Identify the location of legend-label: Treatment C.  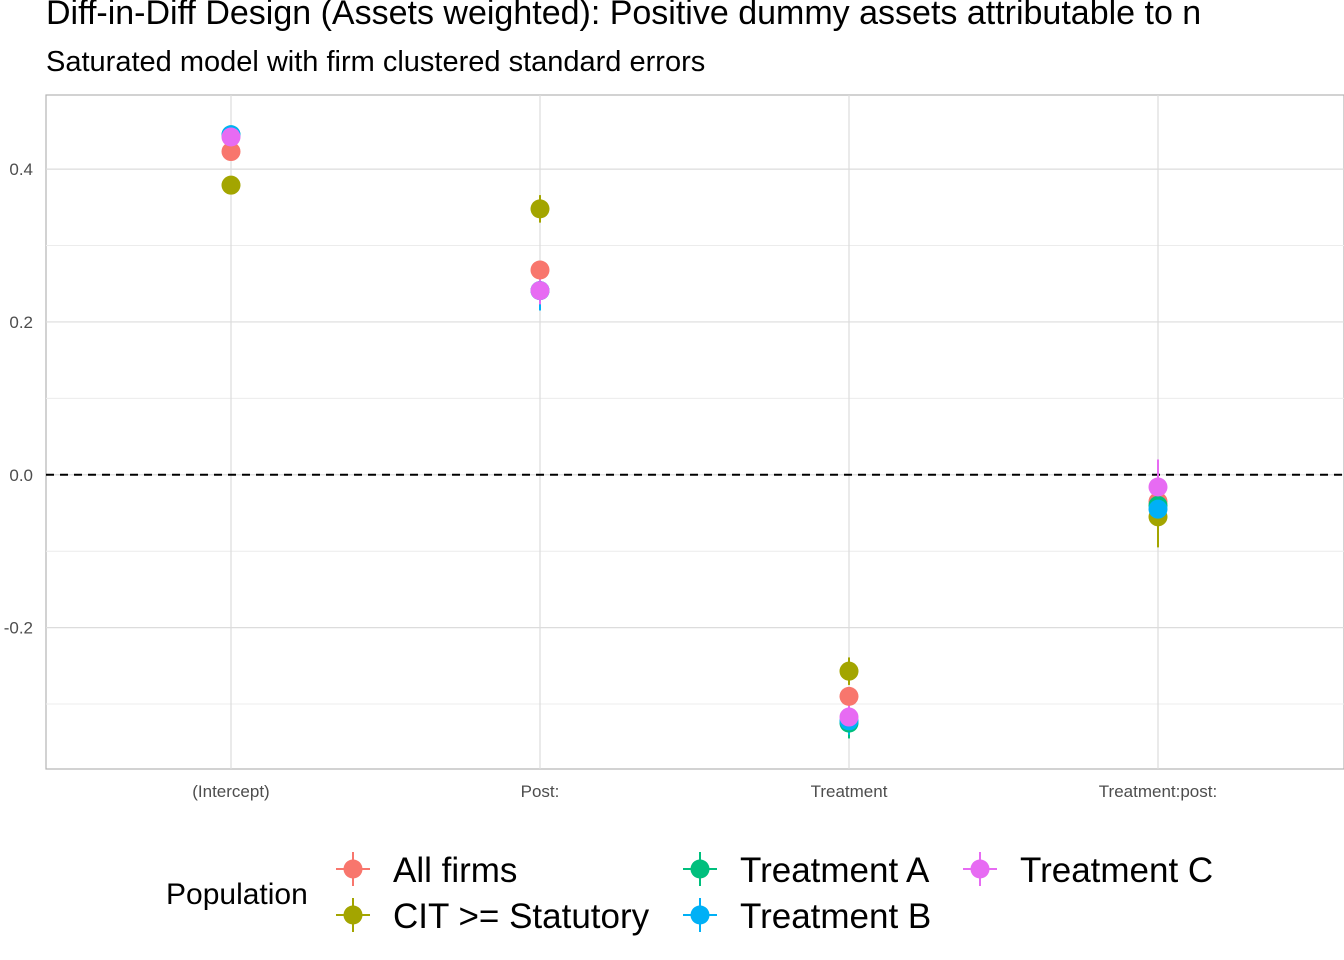
(1116, 870).